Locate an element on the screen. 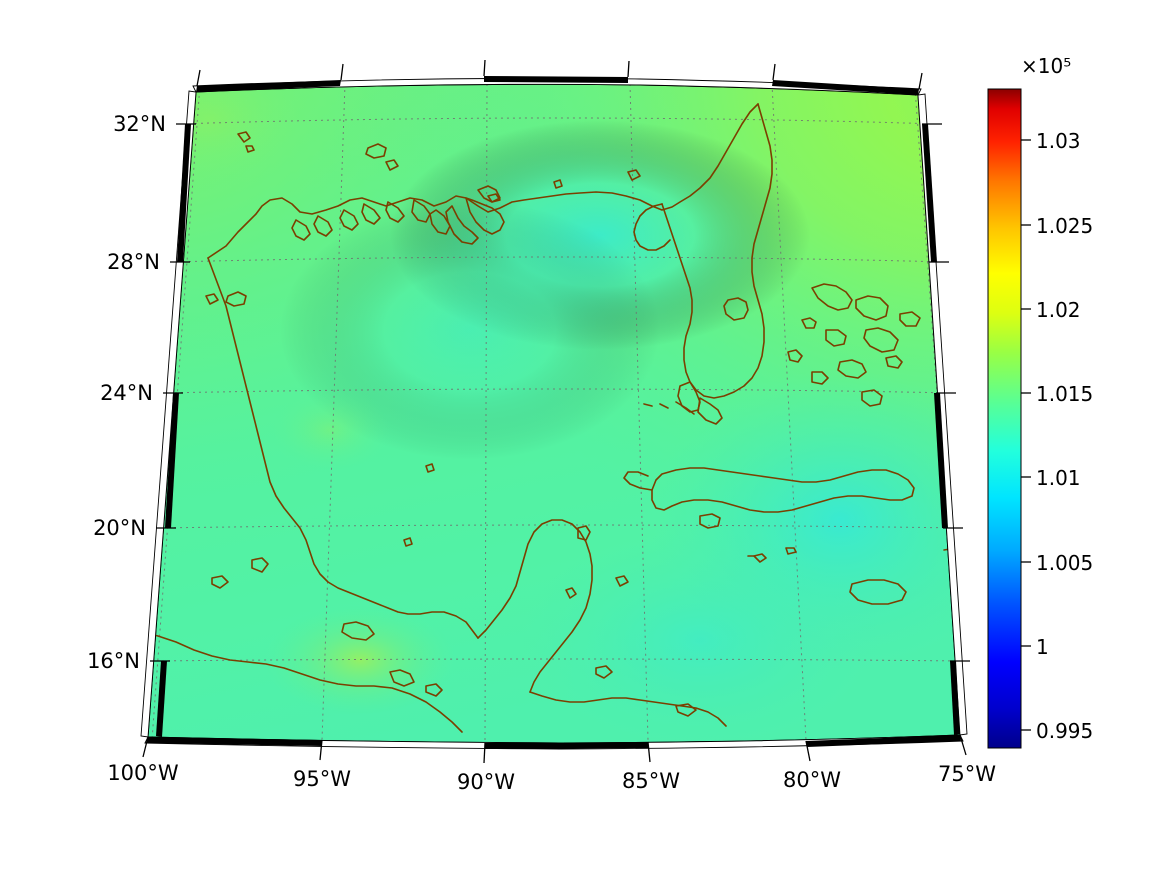  x-tick-label-85W: 85°W is located at coordinates (651, 781).